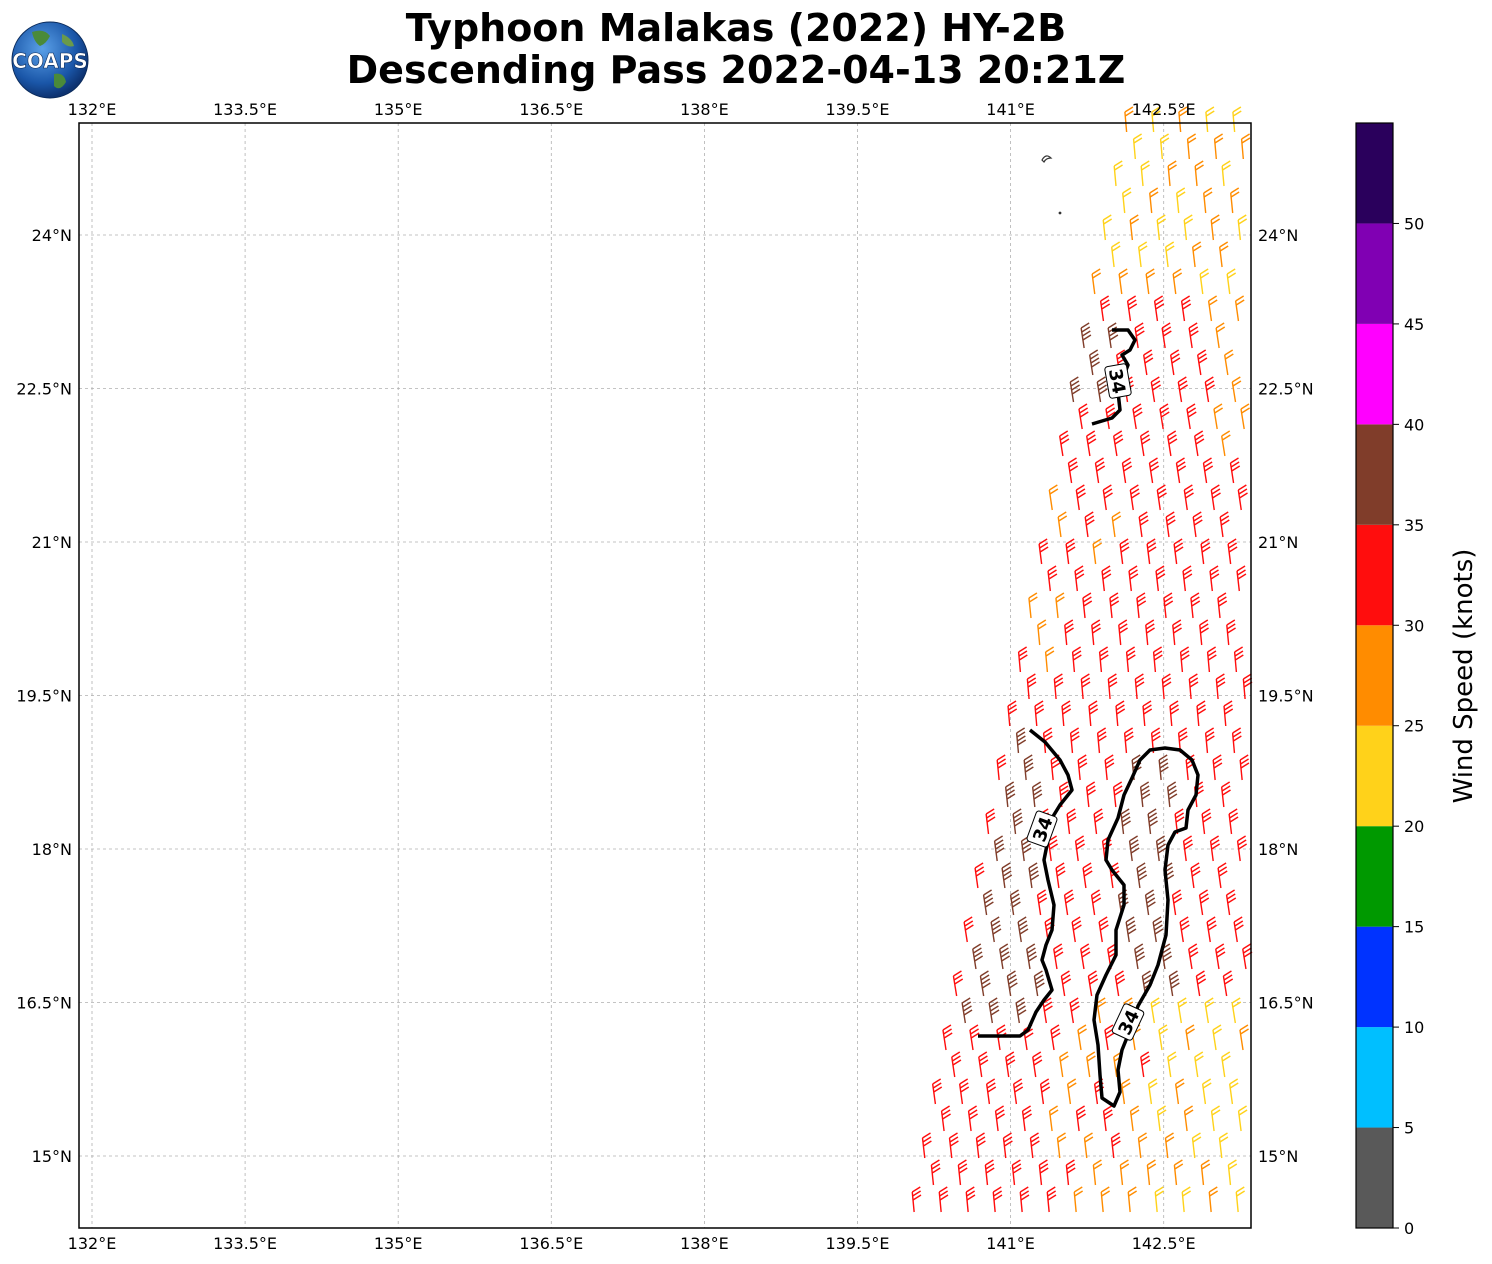 The width and height of the screenshot is (1492, 1264). What do you see at coordinates (1042, 829) in the screenshot?
I see `contour-label: 34` at bounding box center [1042, 829].